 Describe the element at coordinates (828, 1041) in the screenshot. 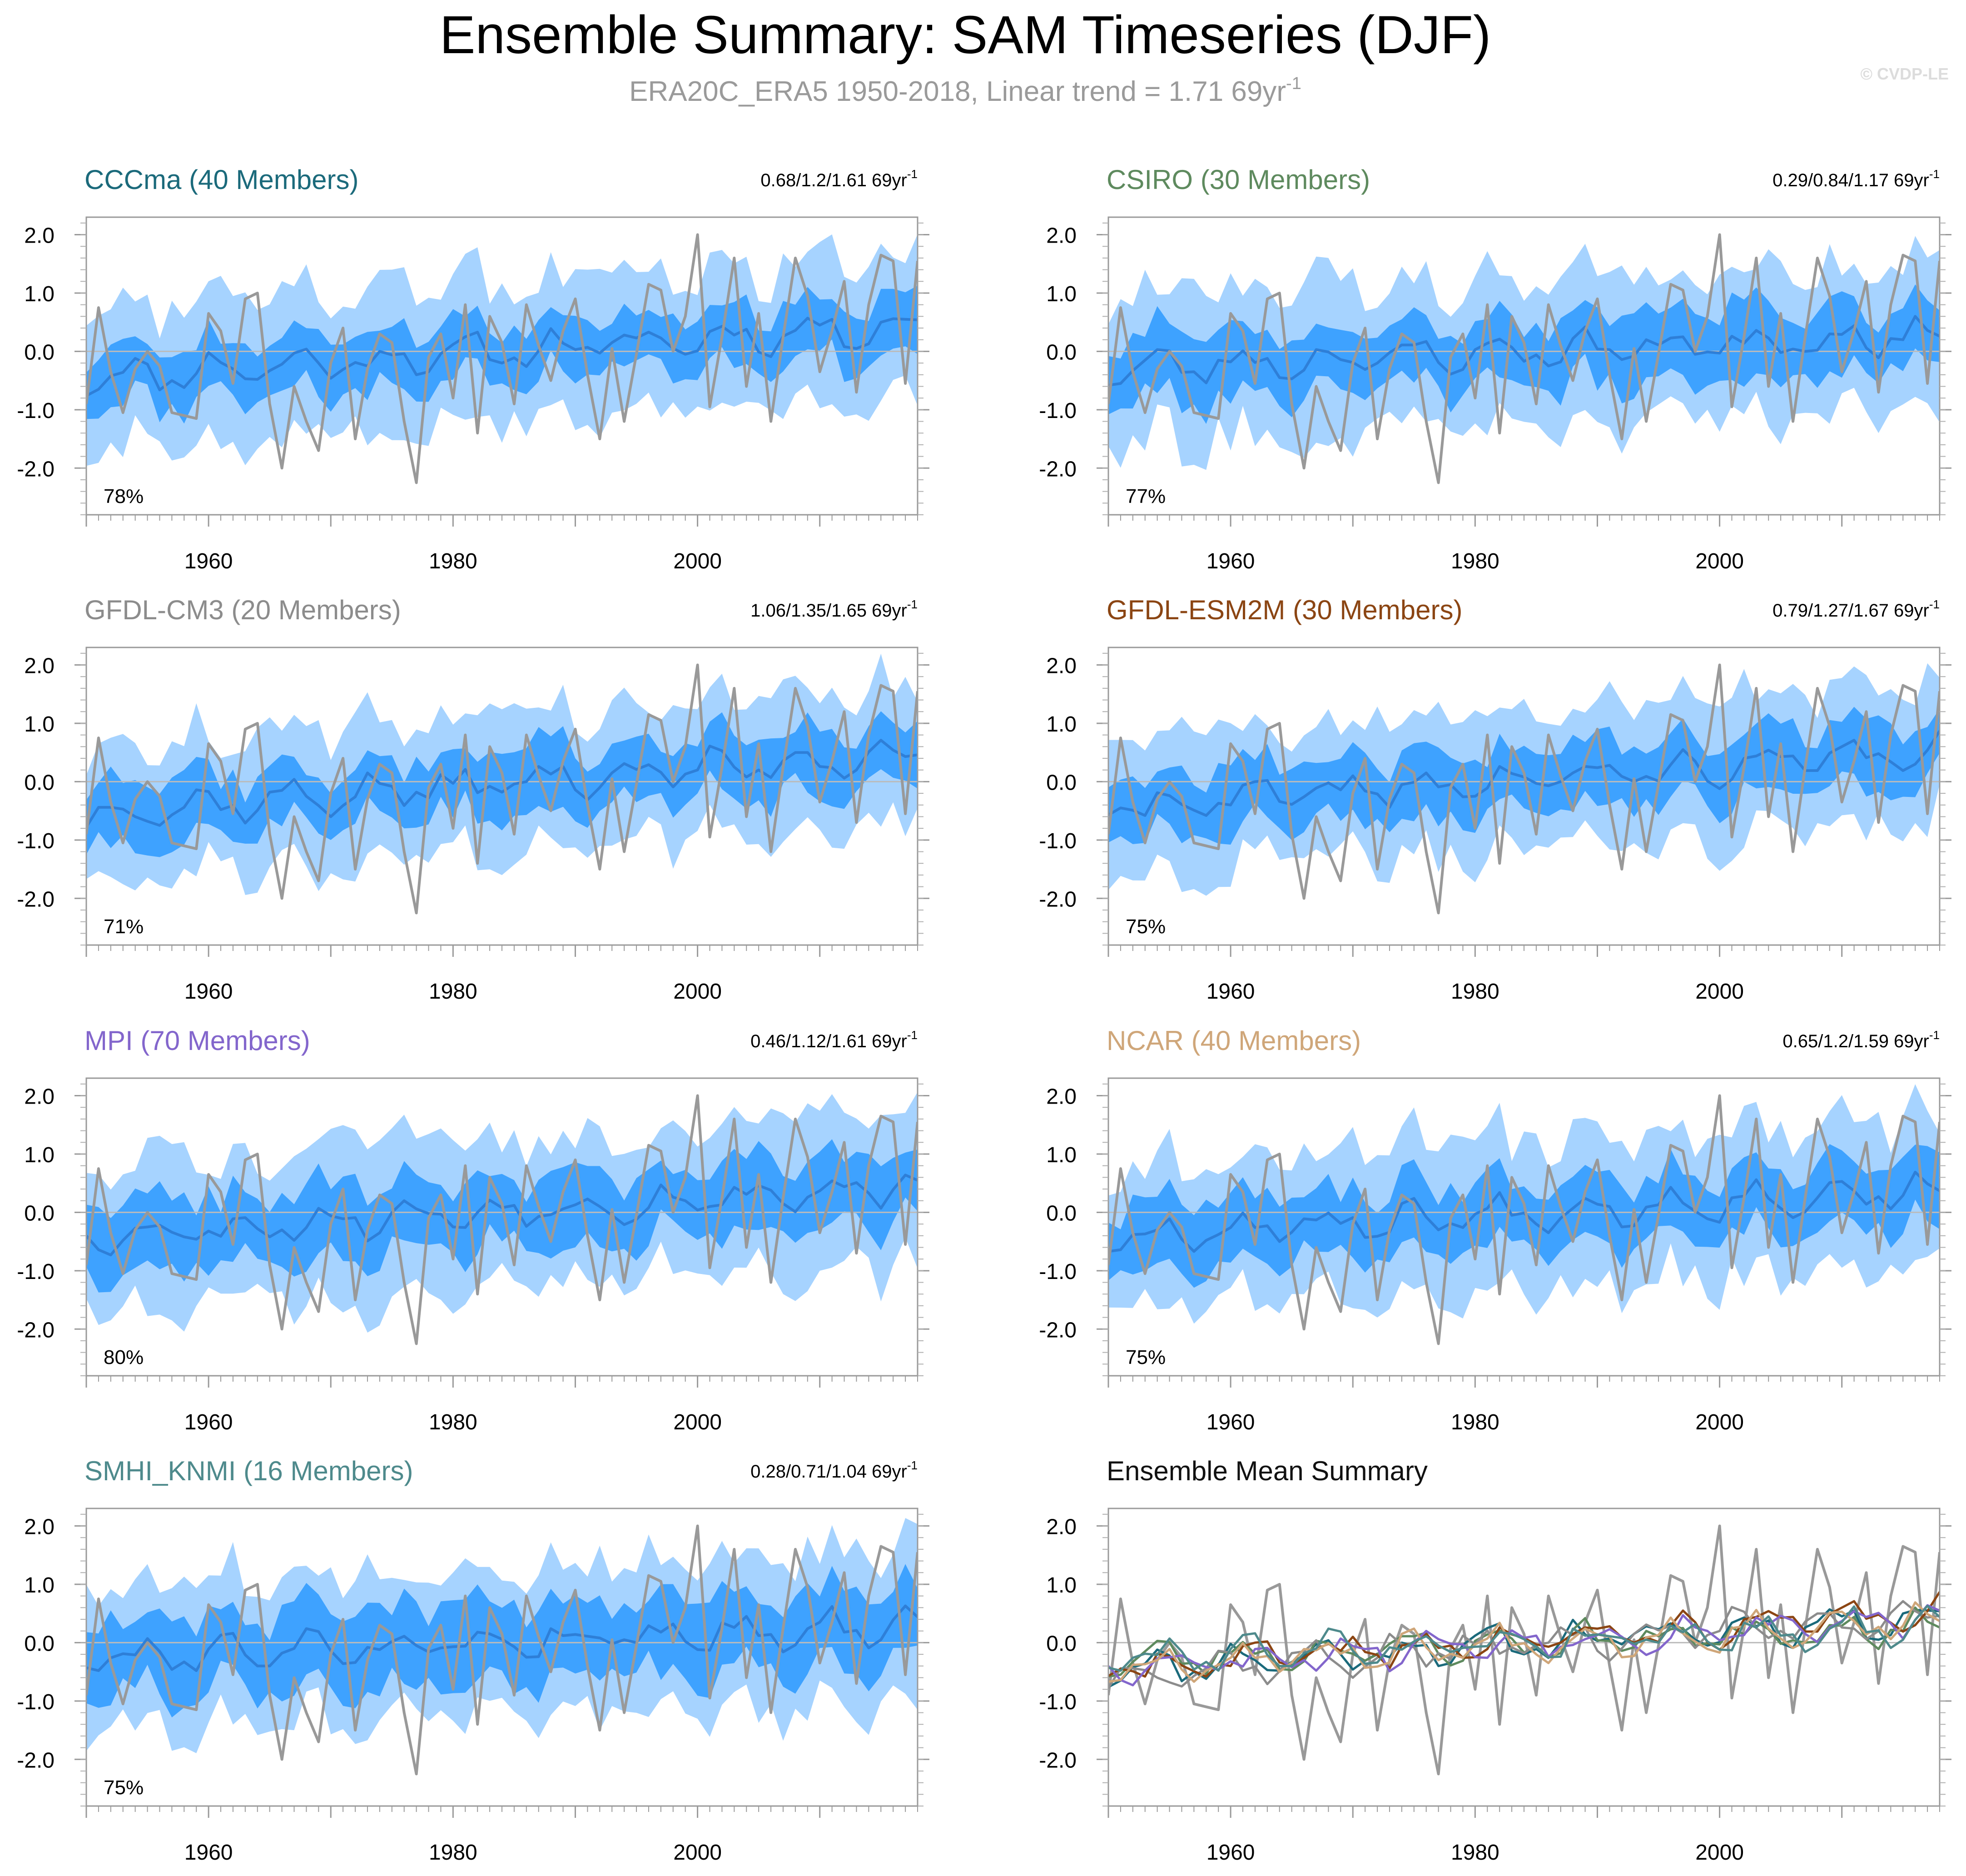

I see `stats-text: 0.46/1.12/1.61 69yr` at that location.